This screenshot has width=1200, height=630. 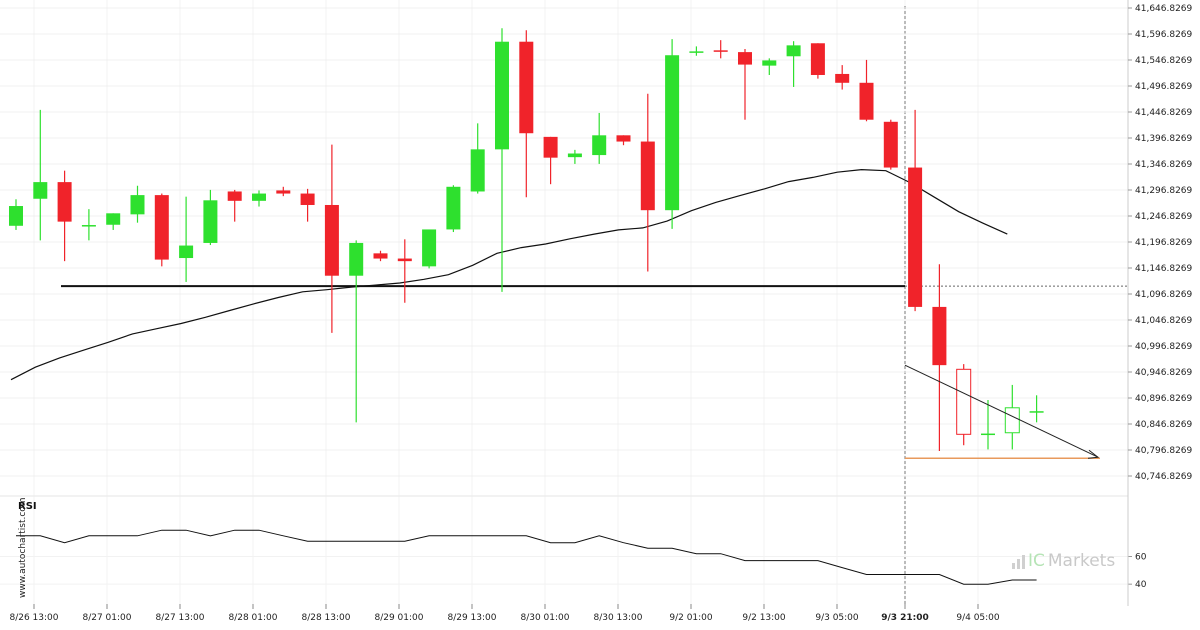 I want to click on y-tick-label: 41,046.8269, so click(x=1164, y=321).